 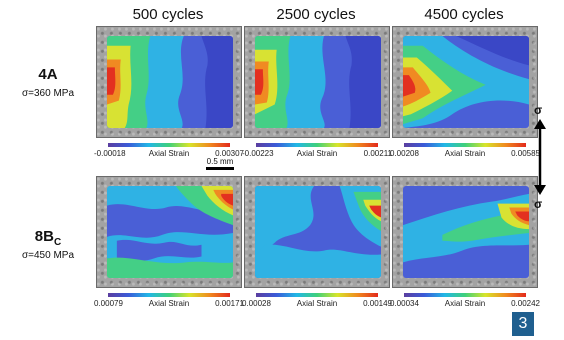 I want to click on colorbar-min: 0.00208, so click(x=404, y=153).